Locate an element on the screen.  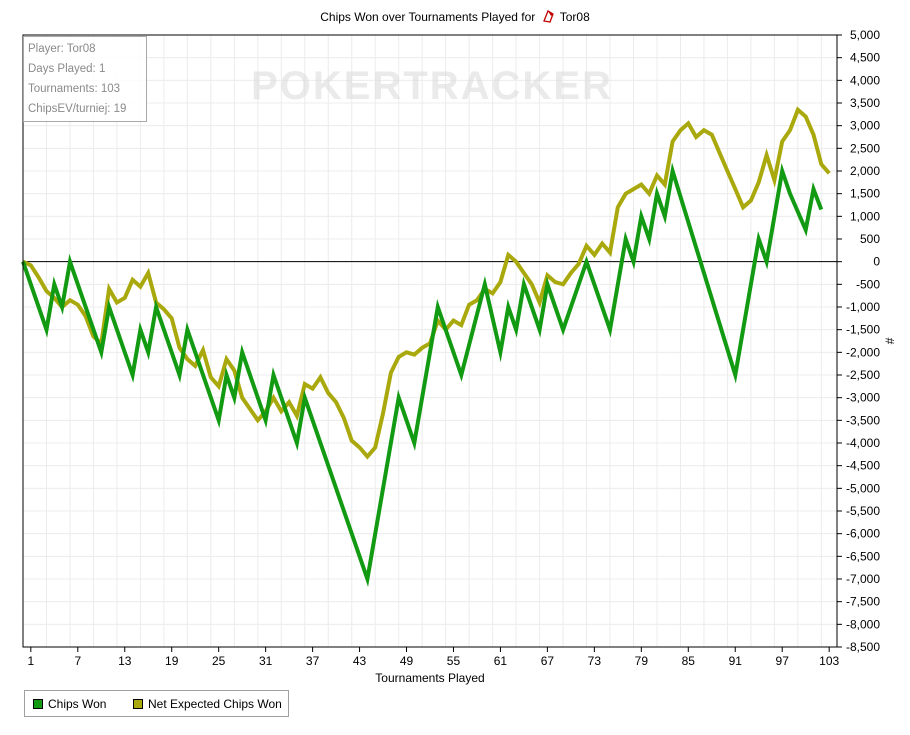
info-chips-ev: ChipsEV/turniej: 19 is located at coordinates (77, 109).